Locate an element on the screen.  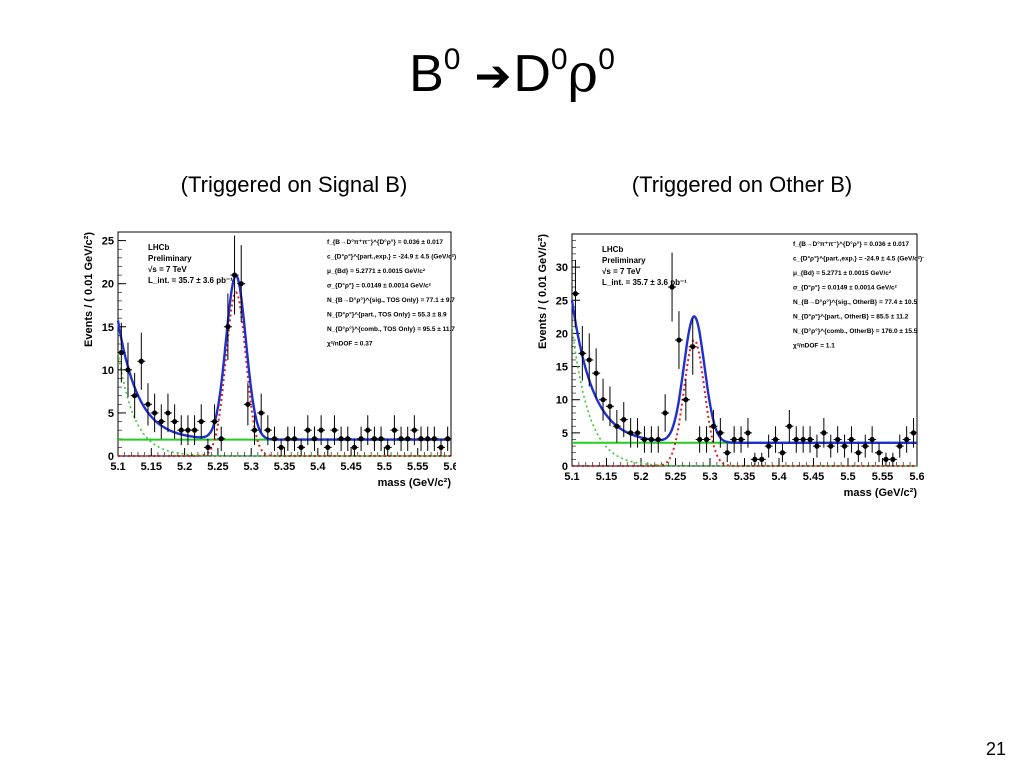
y-tick-label: 5 is located at coordinates (111, 414).